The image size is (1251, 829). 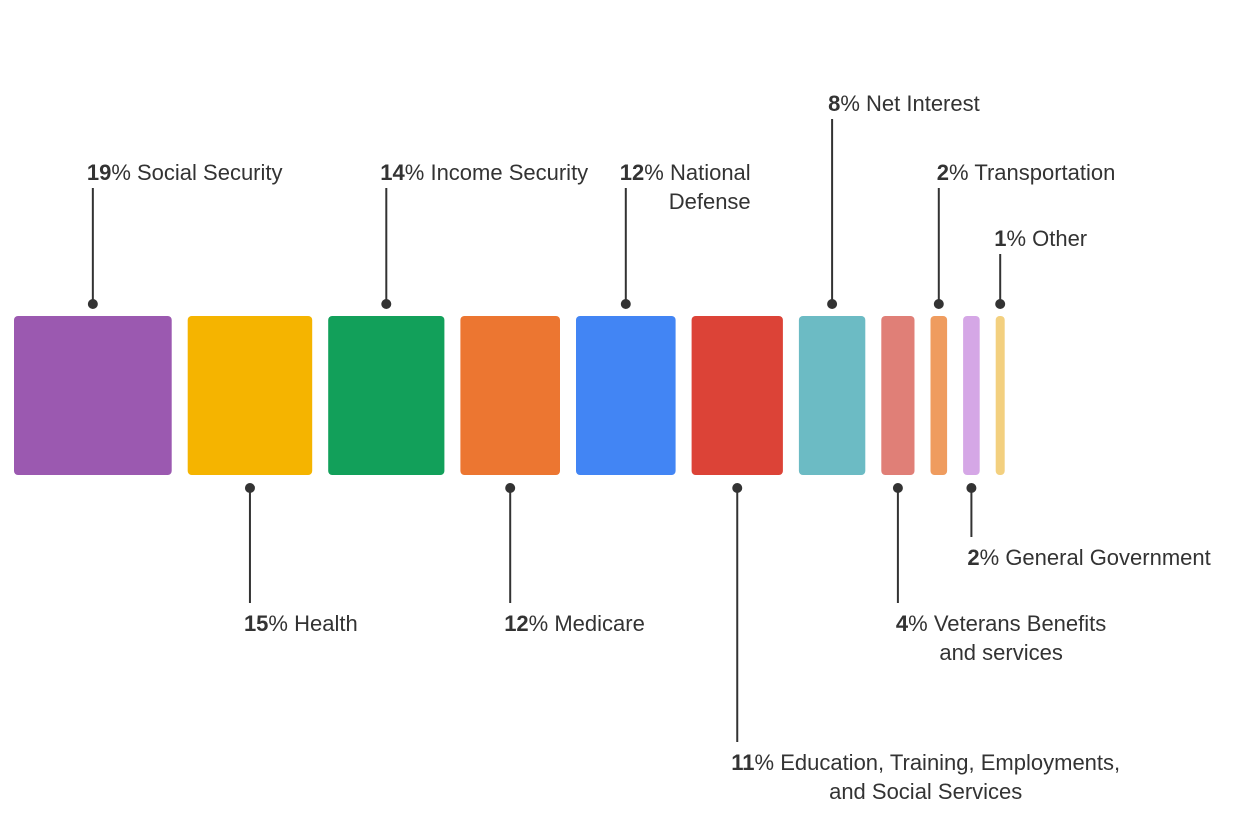 What do you see at coordinates (971, 488) in the screenshot?
I see `leader-dot-general-government` at bounding box center [971, 488].